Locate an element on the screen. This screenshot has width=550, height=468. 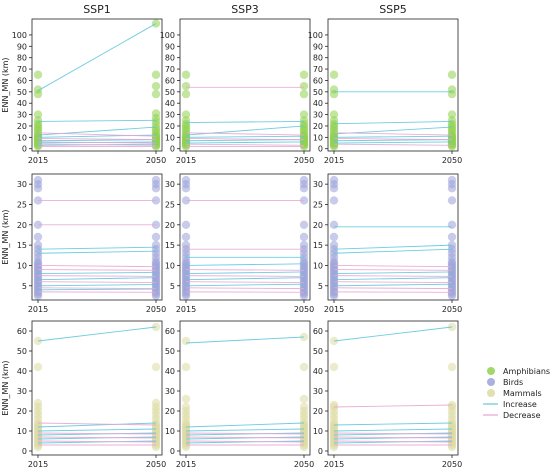
y-tick-label: 90 is located at coordinates (170, 46).